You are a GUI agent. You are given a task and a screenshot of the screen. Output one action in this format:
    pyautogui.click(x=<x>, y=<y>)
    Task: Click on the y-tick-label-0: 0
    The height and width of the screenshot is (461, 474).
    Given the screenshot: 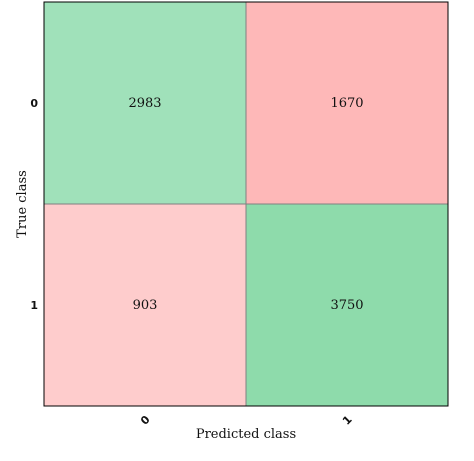 What is the action you would take?
    pyautogui.click(x=34, y=103)
    